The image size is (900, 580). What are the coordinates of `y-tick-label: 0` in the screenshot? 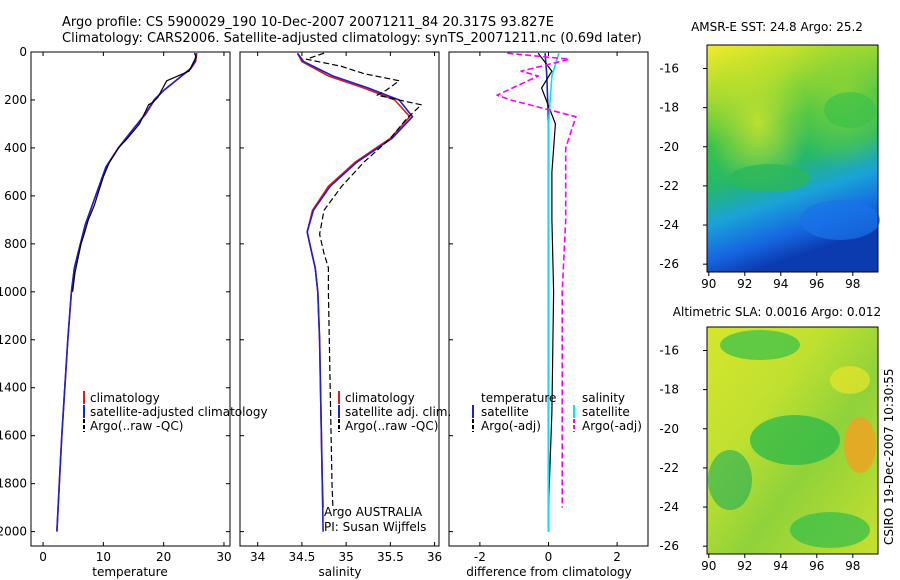 It's located at (23, 52).